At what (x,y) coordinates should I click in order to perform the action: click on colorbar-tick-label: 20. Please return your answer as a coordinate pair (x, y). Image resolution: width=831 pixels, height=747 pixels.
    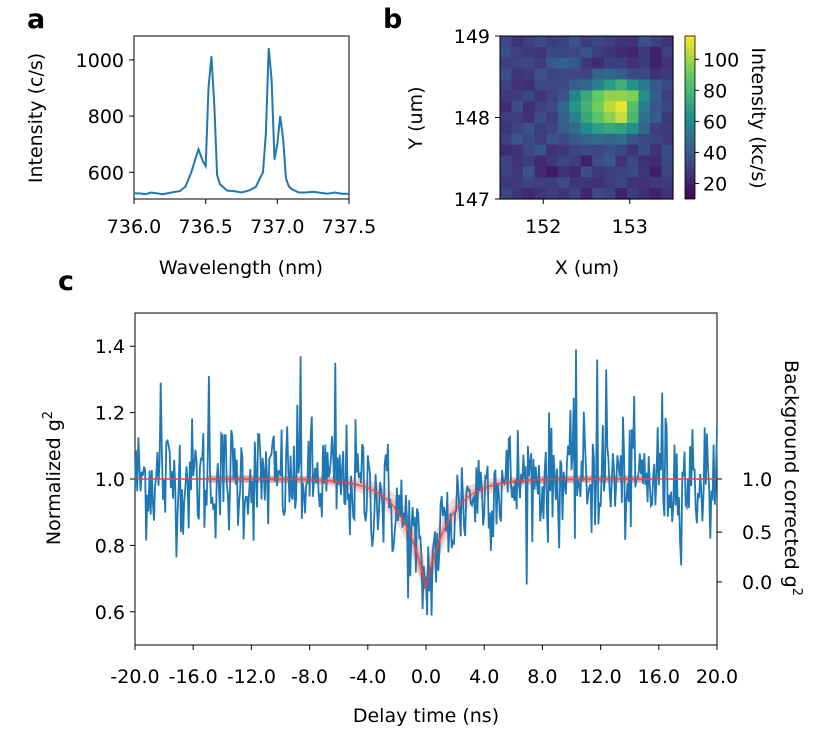
    Looking at the image, I should click on (715, 184).